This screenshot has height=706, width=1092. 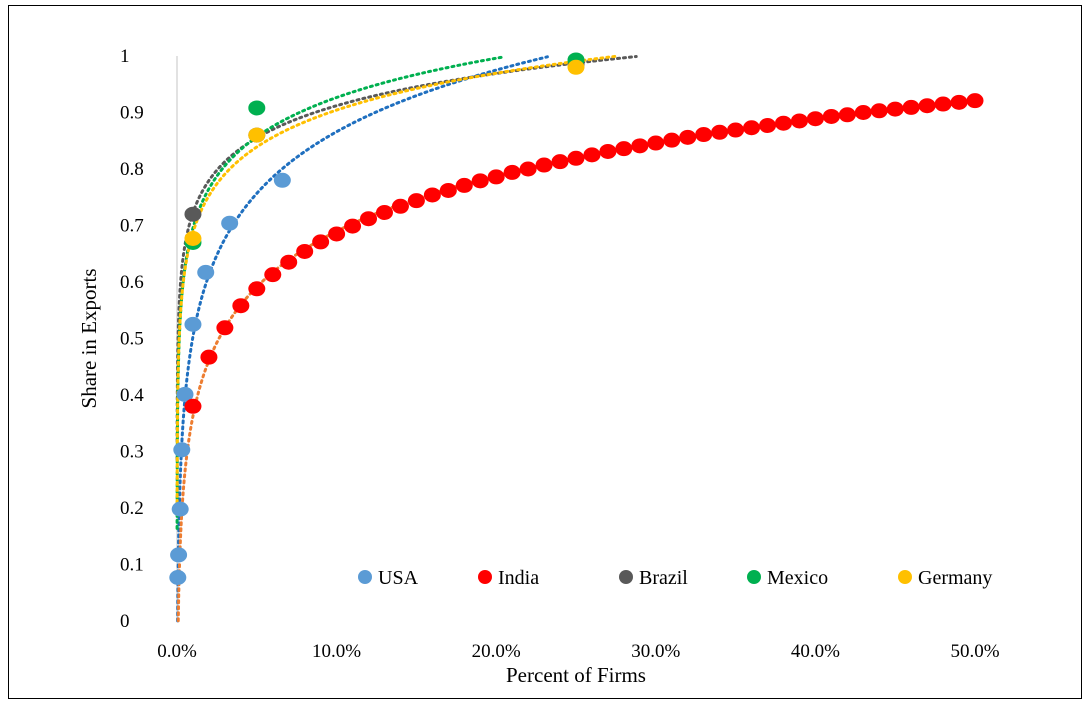 I want to click on x-tick-label: 40.0%, so click(x=815, y=651).